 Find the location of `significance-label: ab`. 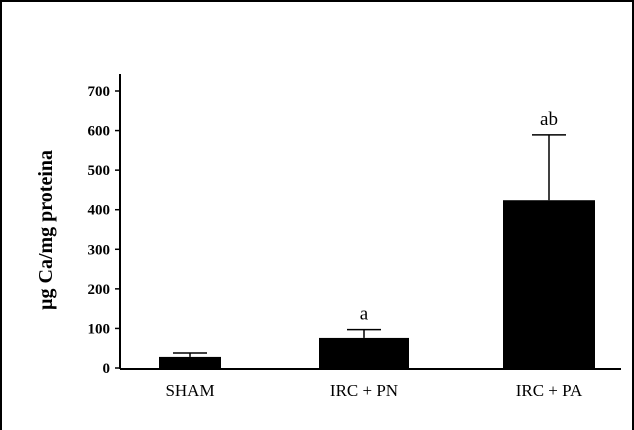

significance-label: ab is located at coordinates (549, 119).